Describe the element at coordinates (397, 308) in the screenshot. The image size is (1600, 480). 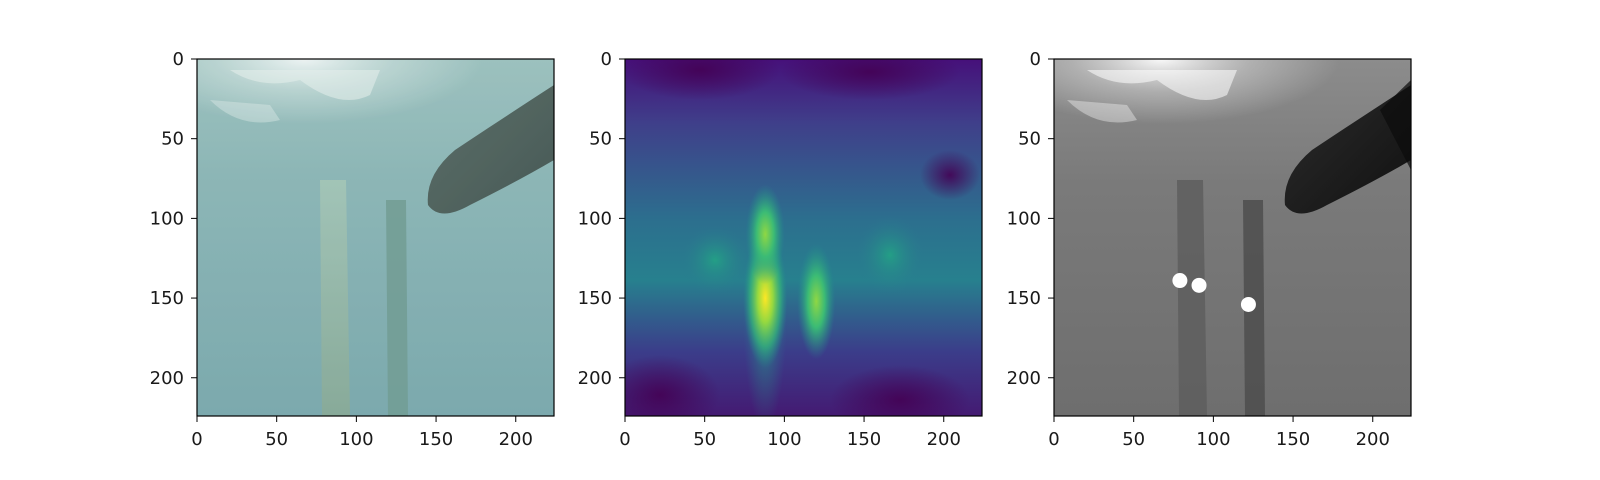
I see `piling-right` at that location.